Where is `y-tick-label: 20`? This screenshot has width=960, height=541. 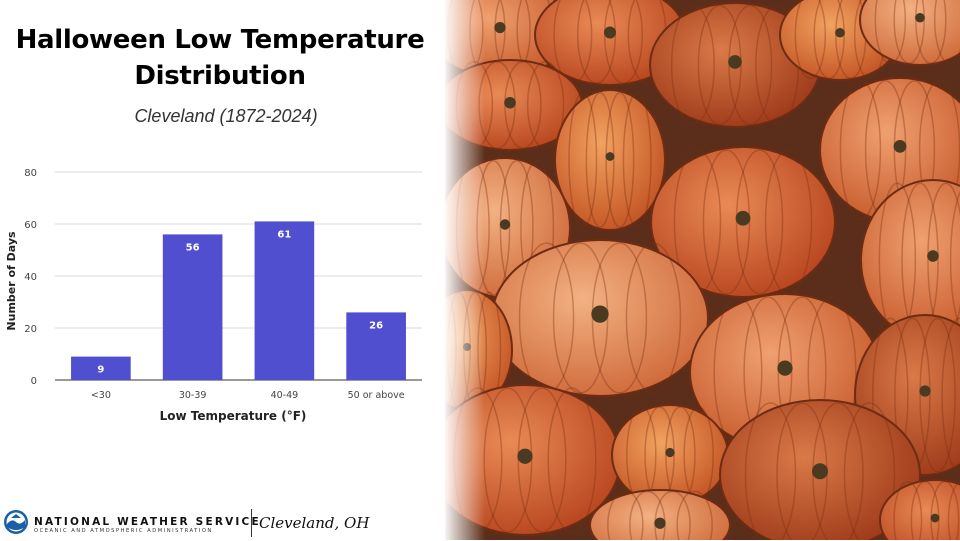
y-tick-label: 20 is located at coordinates (30, 329).